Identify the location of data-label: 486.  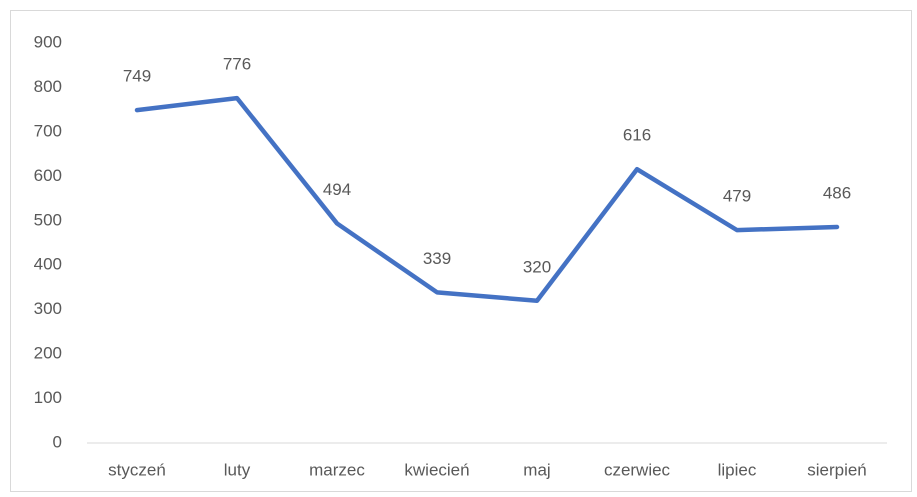
(837, 192).